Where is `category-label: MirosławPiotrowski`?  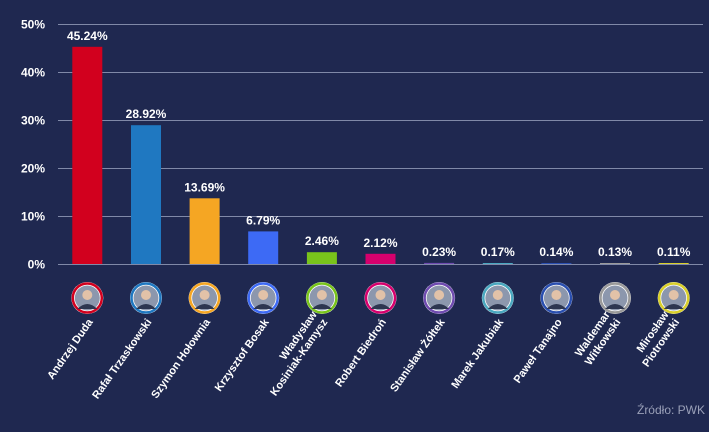 category-label: MirosławPiotrowski is located at coordinates (656, 339).